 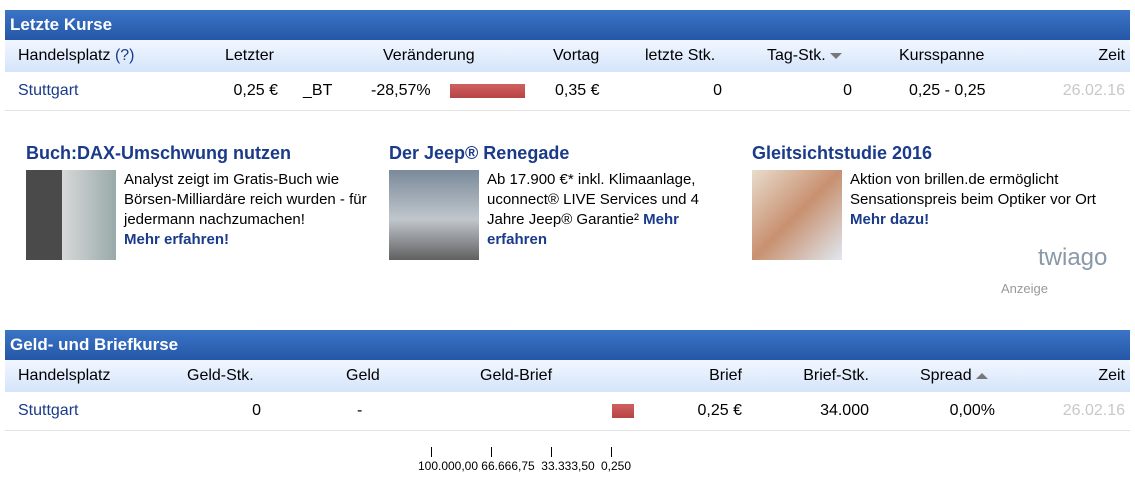 What do you see at coordinates (576, 55) in the screenshot?
I see `col-vortag: Vortag` at bounding box center [576, 55].